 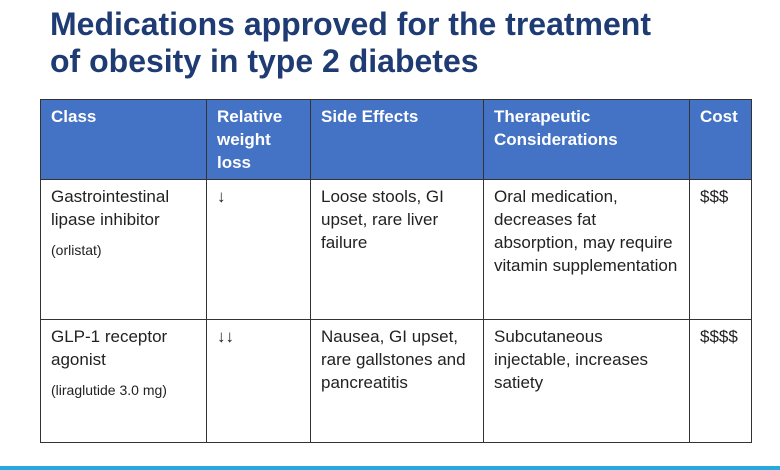 I want to click on class-example: (orlistat), so click(x=76, y=250).